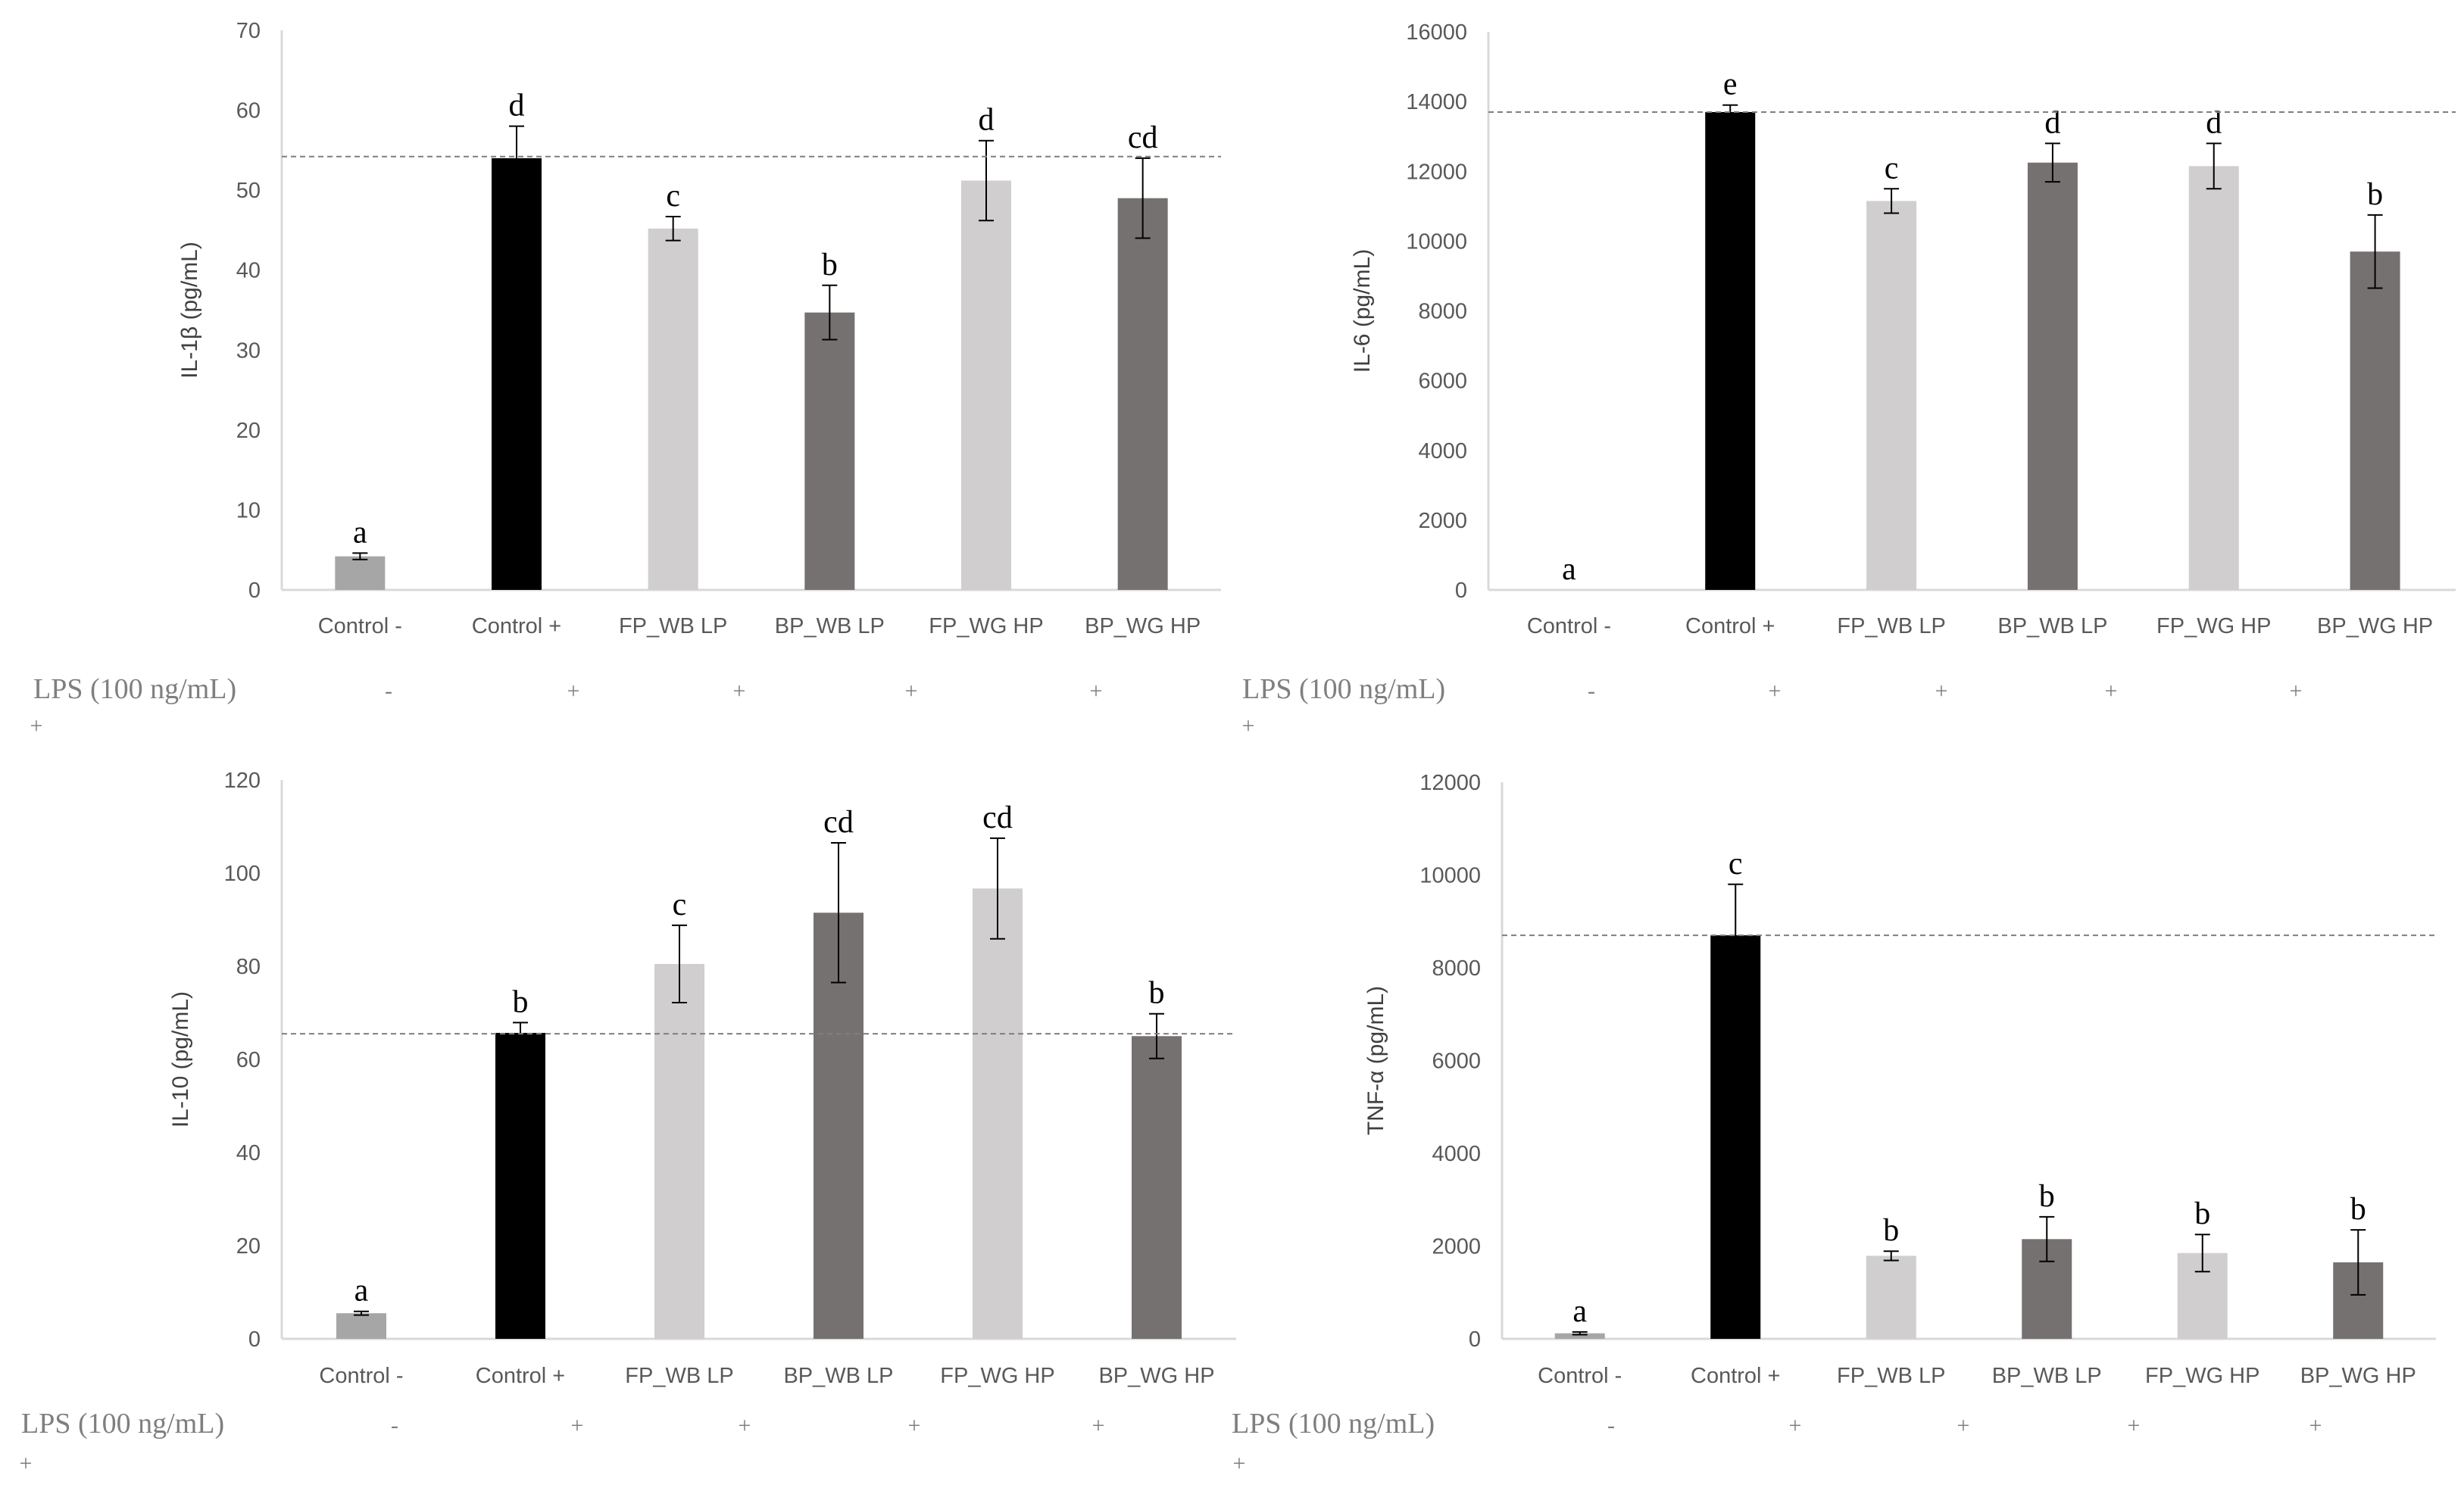  Describe the element at coordinates (189, 310) in the screenshot. I see `y-axis-title: IL-1β (pg/mL)` at that location.